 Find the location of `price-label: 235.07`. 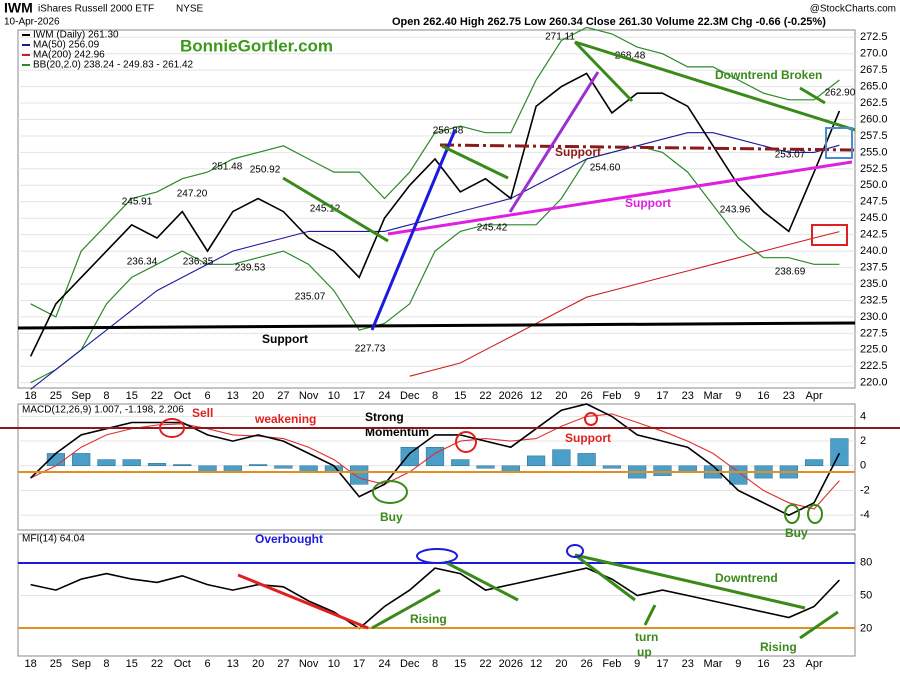

price-label: 235.07 is located at coordinates (310, 297).